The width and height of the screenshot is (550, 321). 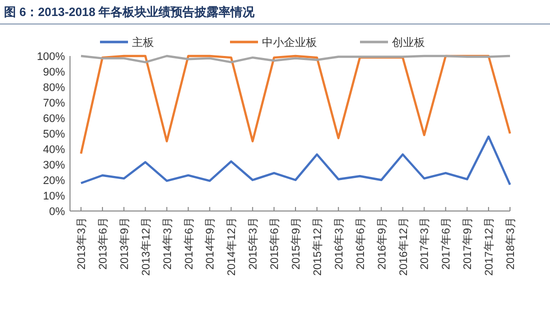 What do you see at coordinates (54, 165) in the screenshot?
I see `y-tick-label: 30%` at bounding box center [54, 165].